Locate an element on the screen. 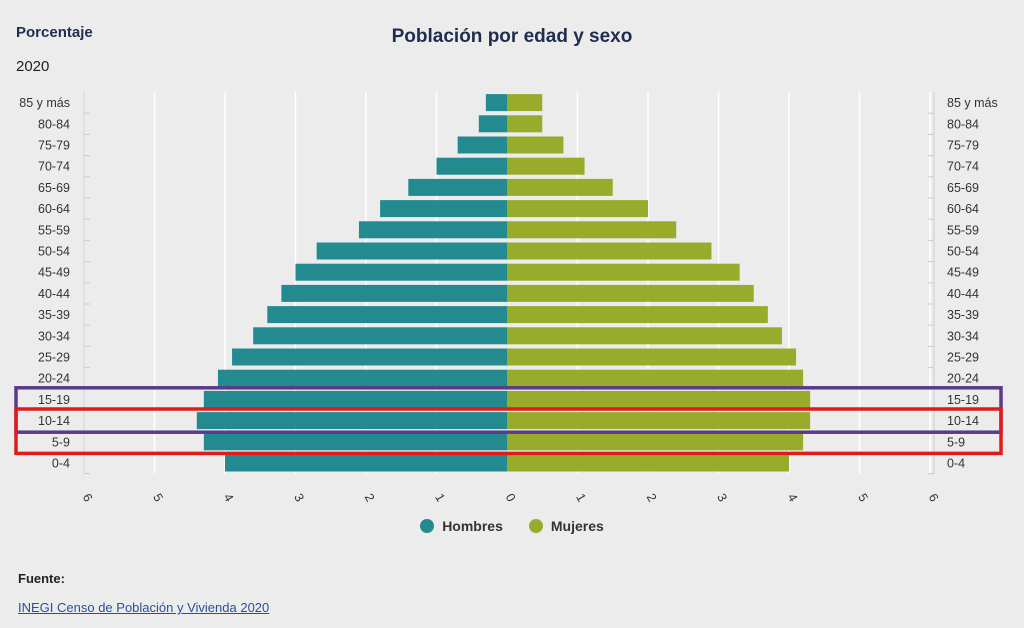 This screenshot has width=1024, height=628. legend-dot-mujeres is located at coordinates (535, 526).